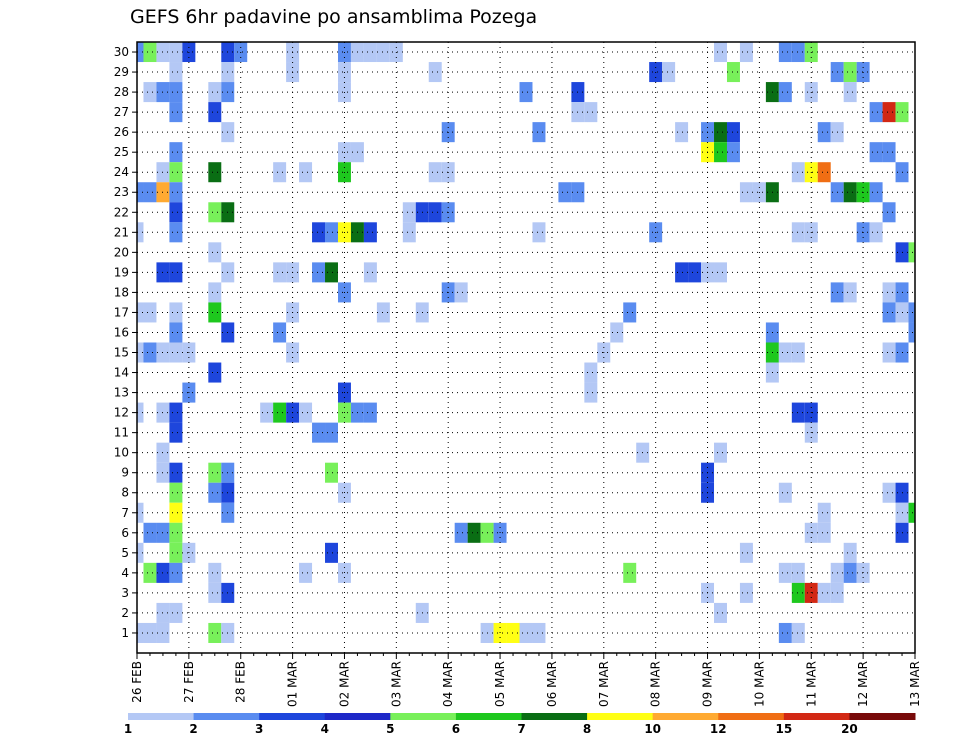  Describe the element at coordinates (121, 232) in the screenshot. I see `y-tick-label: 21` at that location.